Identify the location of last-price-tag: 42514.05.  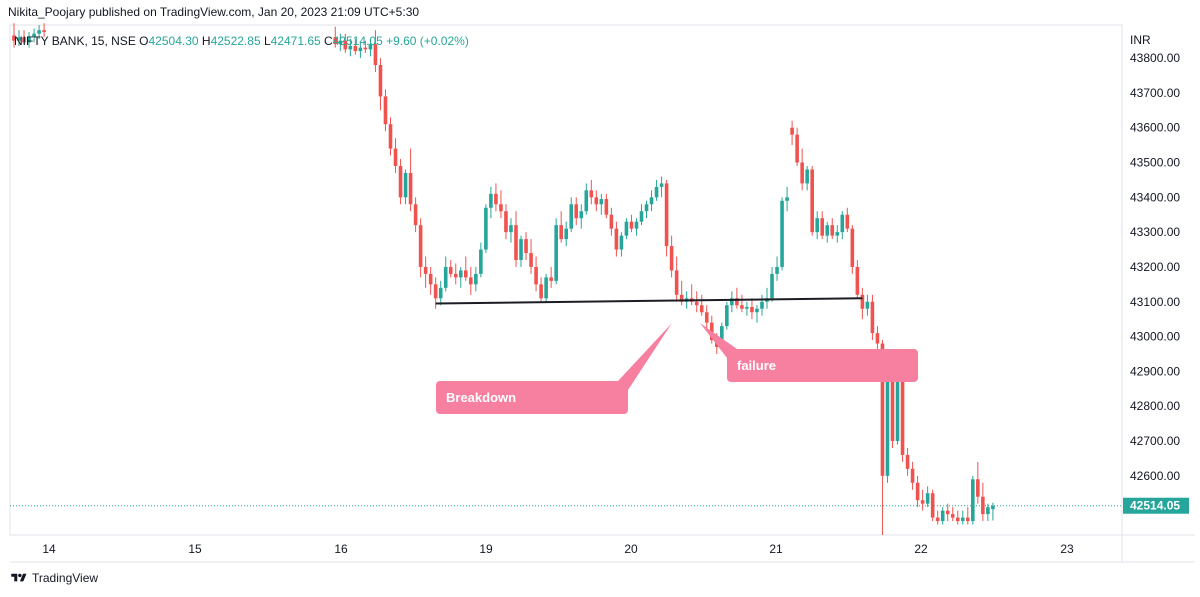
(1156, 505).